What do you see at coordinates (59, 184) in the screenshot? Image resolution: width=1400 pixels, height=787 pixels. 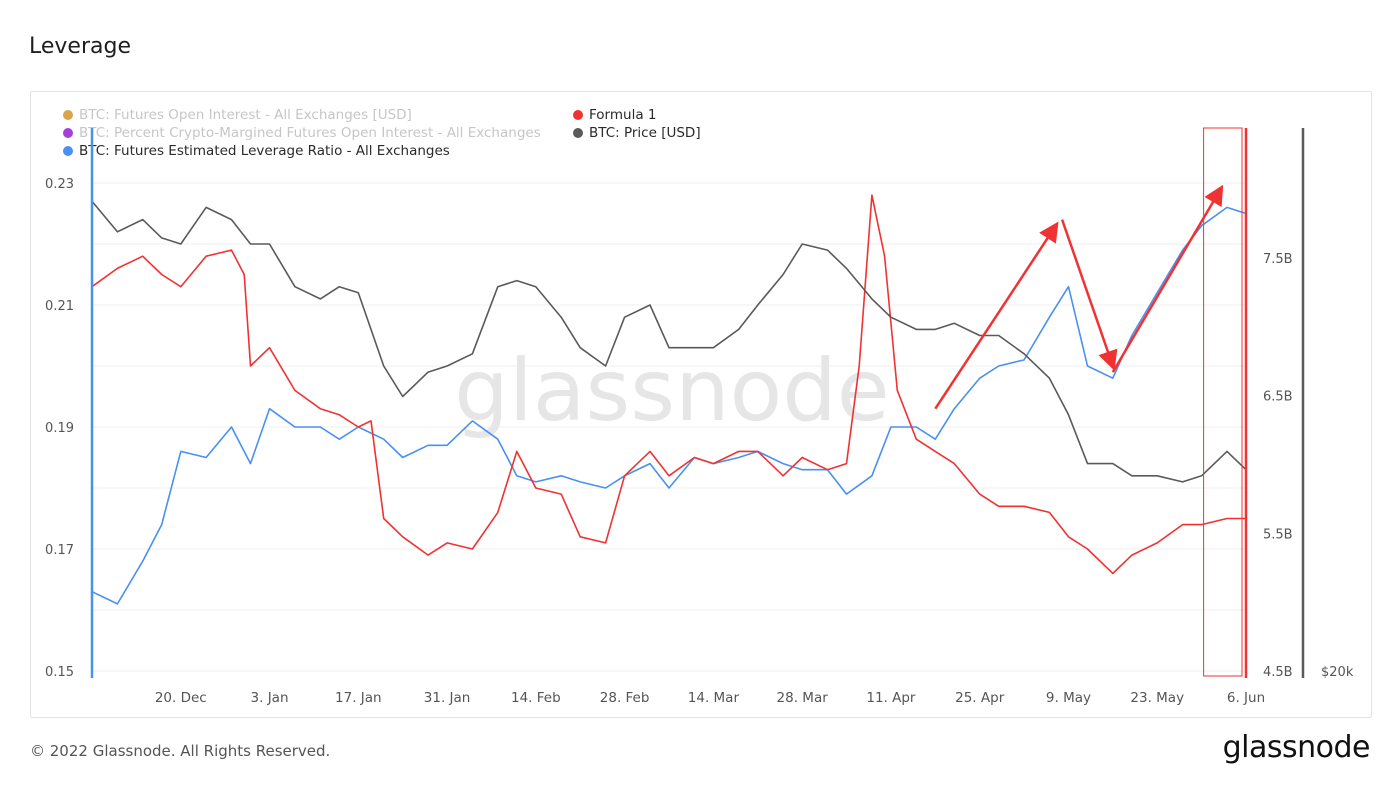 I see `y-left-tick-label: 0.23` at bounding box center [59, 184].